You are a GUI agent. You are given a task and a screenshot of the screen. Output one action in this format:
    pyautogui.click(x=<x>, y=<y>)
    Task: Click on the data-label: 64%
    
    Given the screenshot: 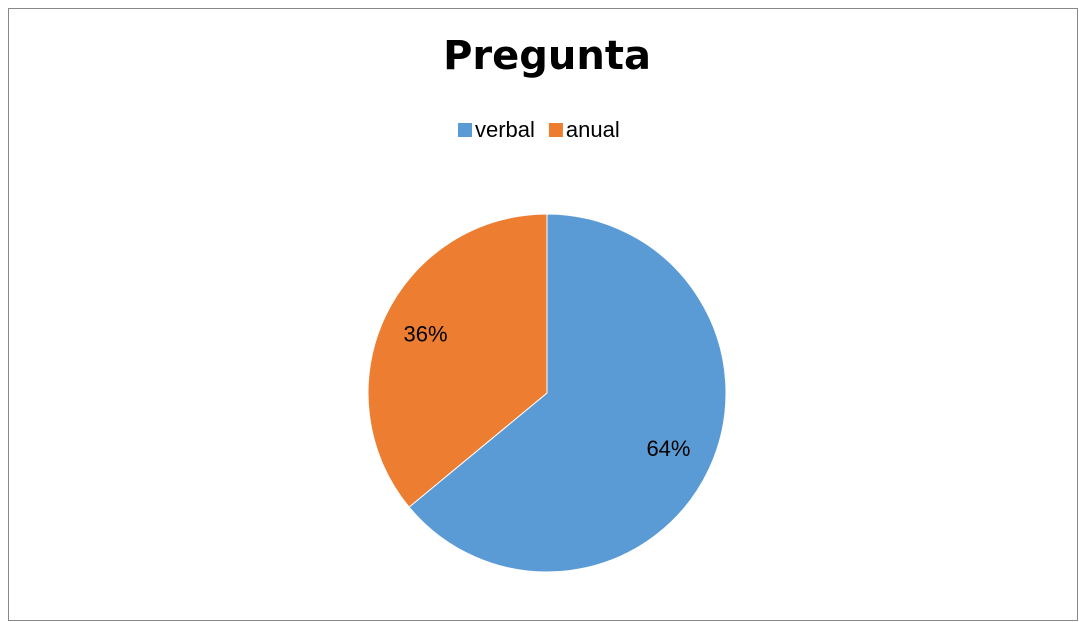 What is the action you would take?
    pyautogui.click(x=668, y=448)
    